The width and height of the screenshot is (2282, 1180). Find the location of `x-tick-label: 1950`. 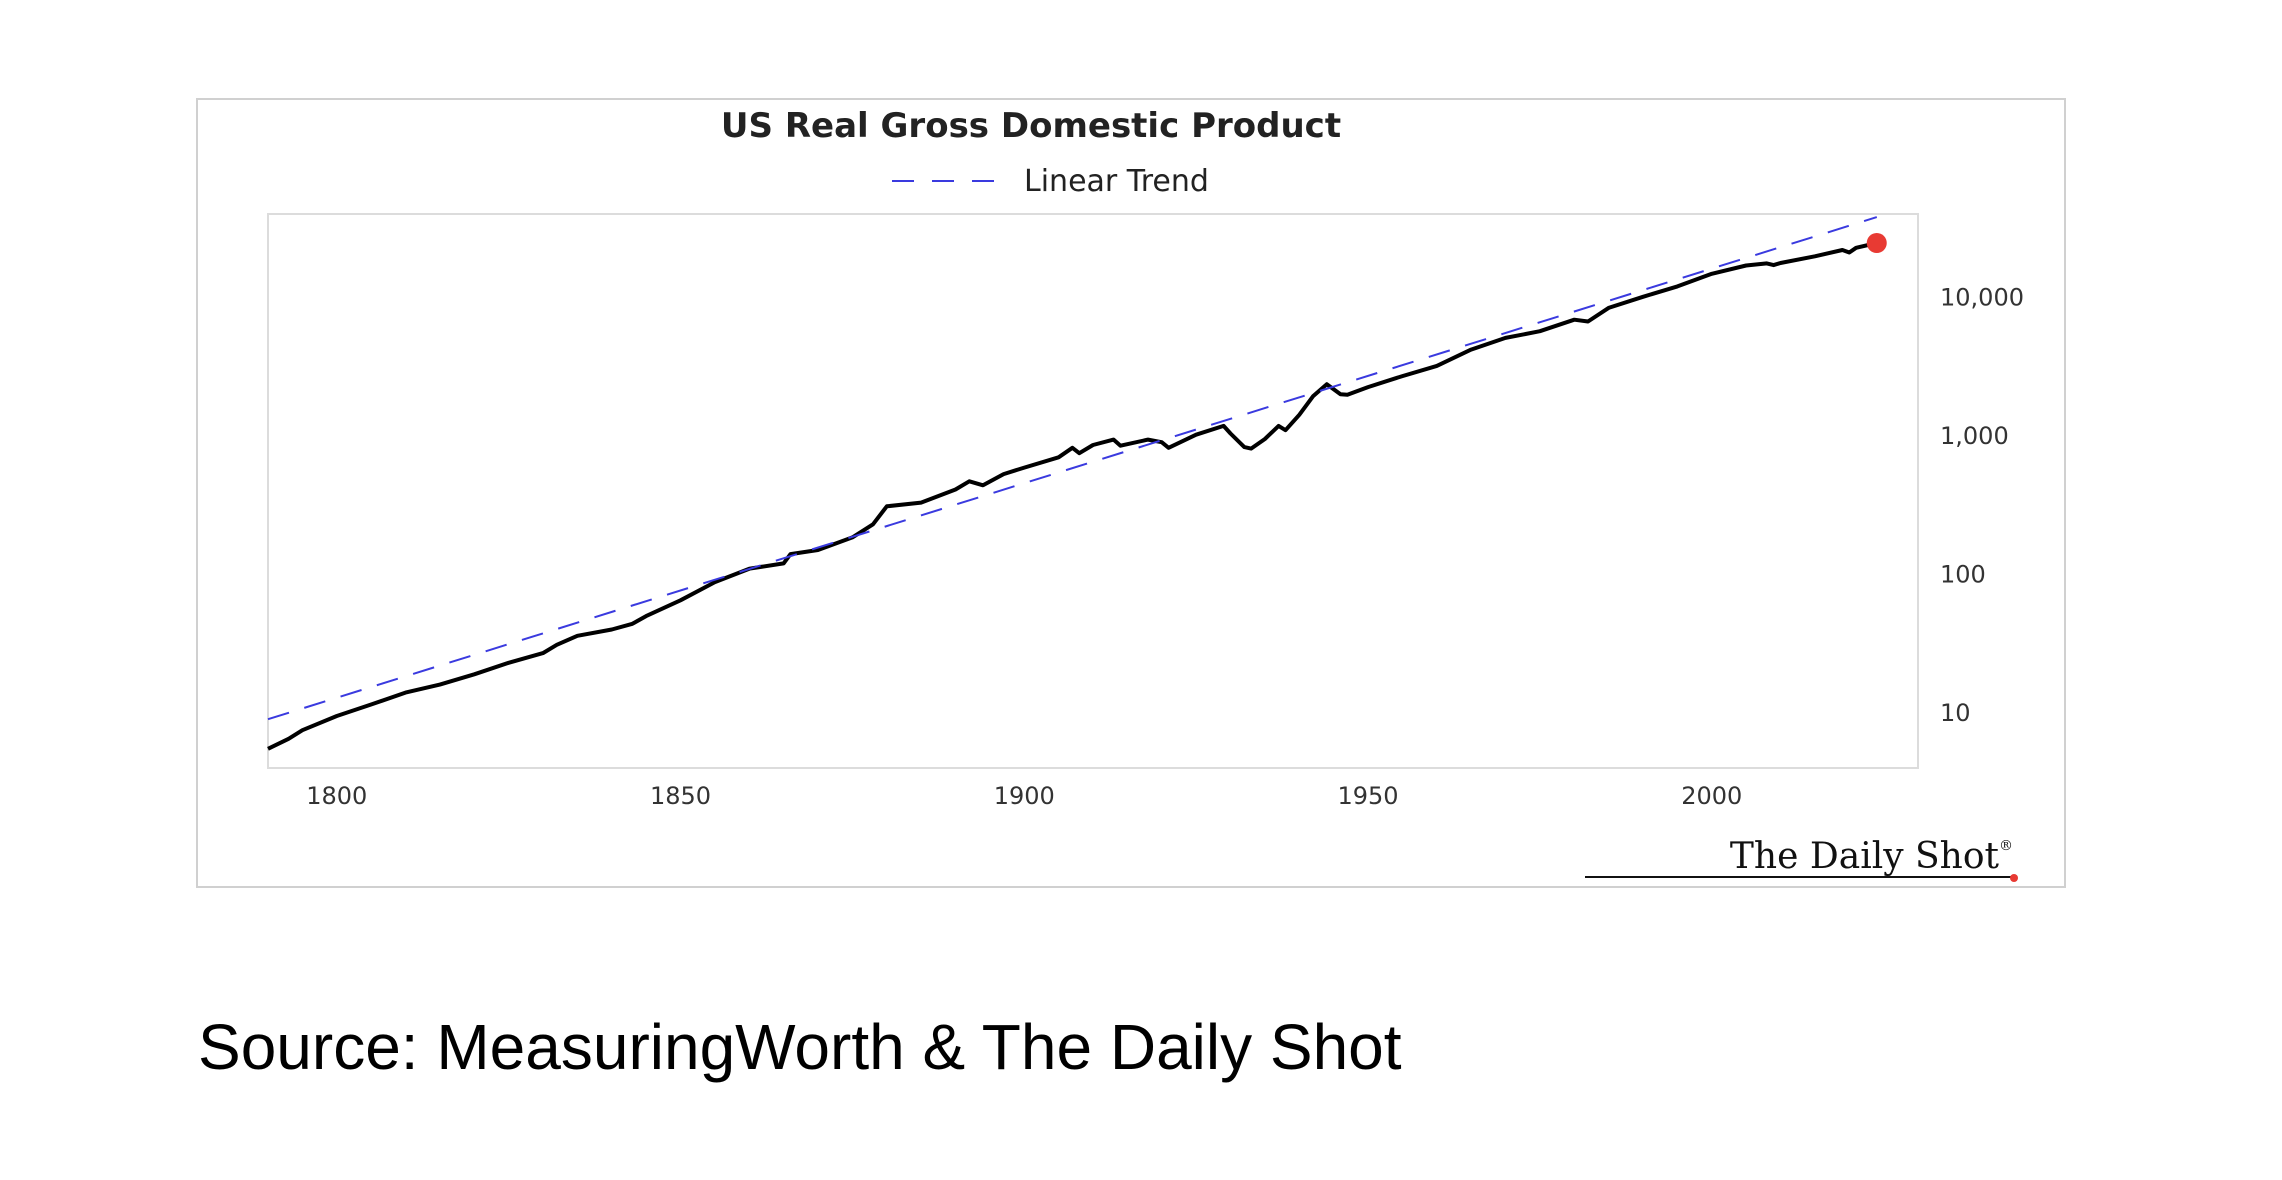

x-tick-label: 1950 is located at coordinates (1367, 796).